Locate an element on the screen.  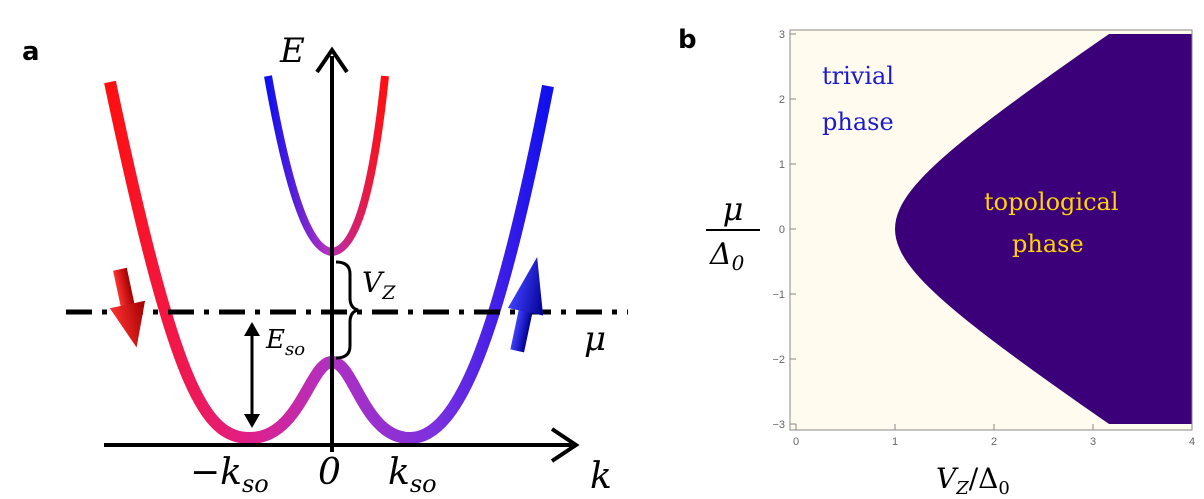
y-tick-label: 0 is located at coordinates (782, 230).